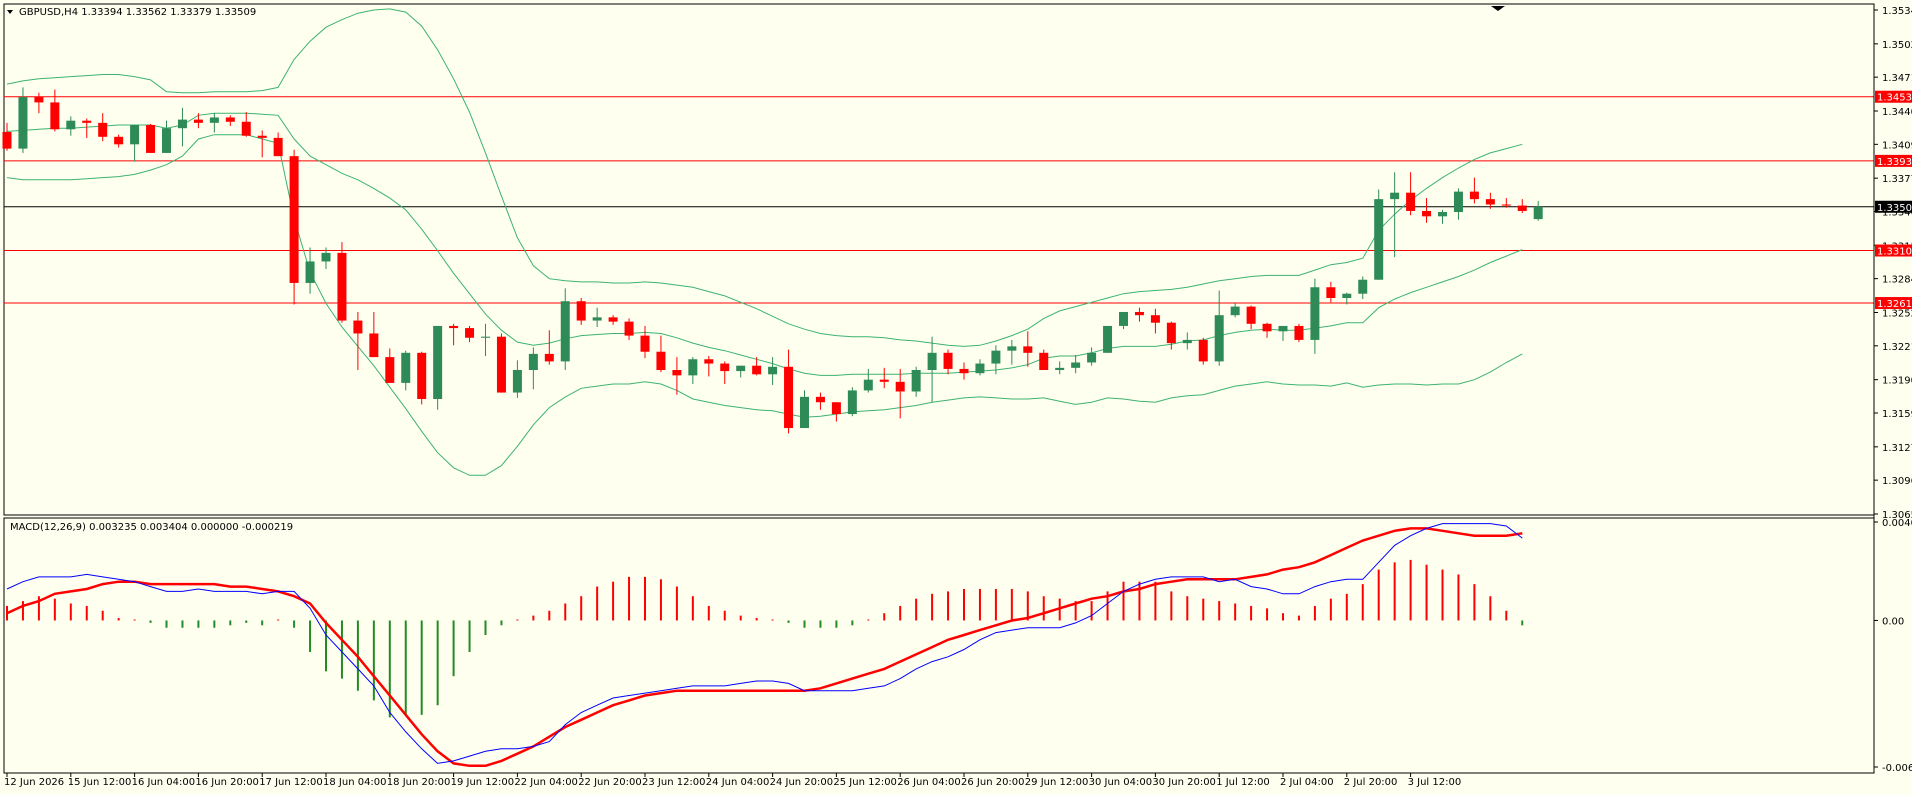 The width and height of the screenshot is (1912, 795). What do you see at coordinates (1897, 212) in the screenshot?
I see `price-tick-label: 1.33465` at bounding box center [1897, 212].